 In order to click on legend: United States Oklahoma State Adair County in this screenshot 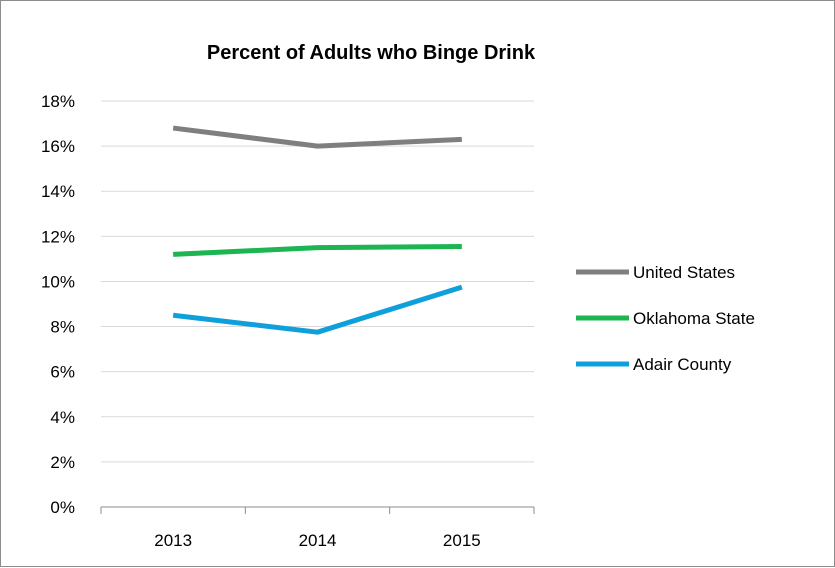, I will do `click(665, 318)`.